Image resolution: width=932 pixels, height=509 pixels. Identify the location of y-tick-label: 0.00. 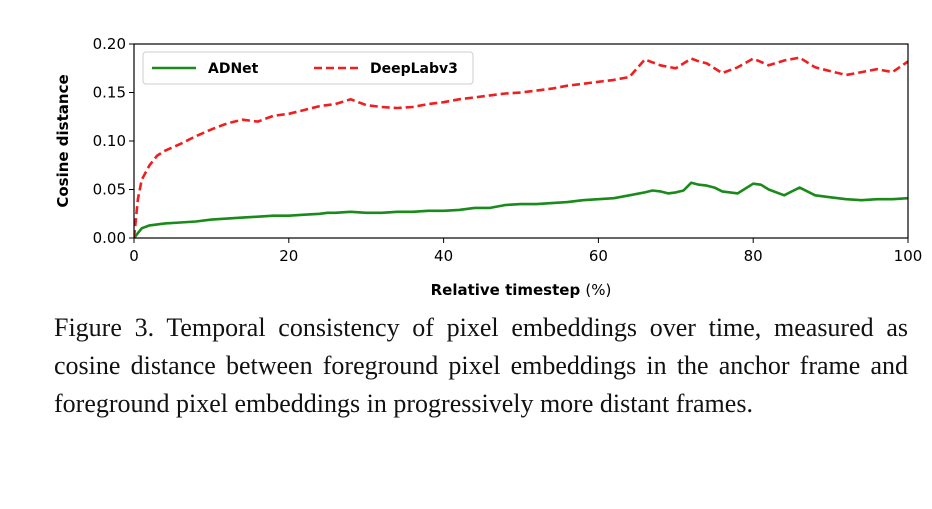
(109, 238).